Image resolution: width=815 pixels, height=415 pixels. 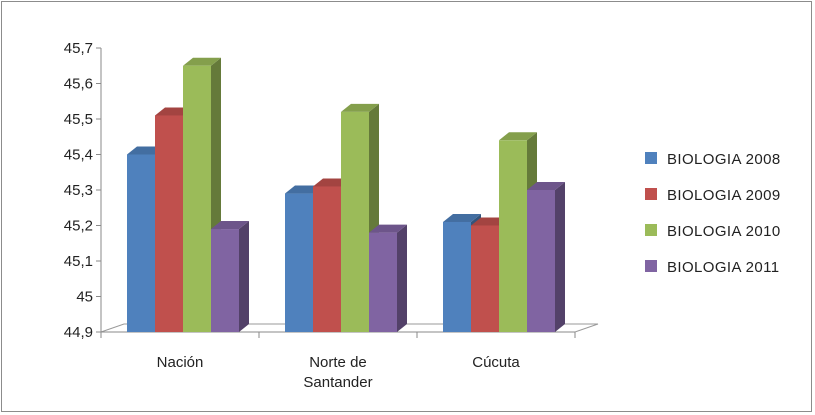 I want to click on y-tick-label: 45, so click(x=84, y=297).